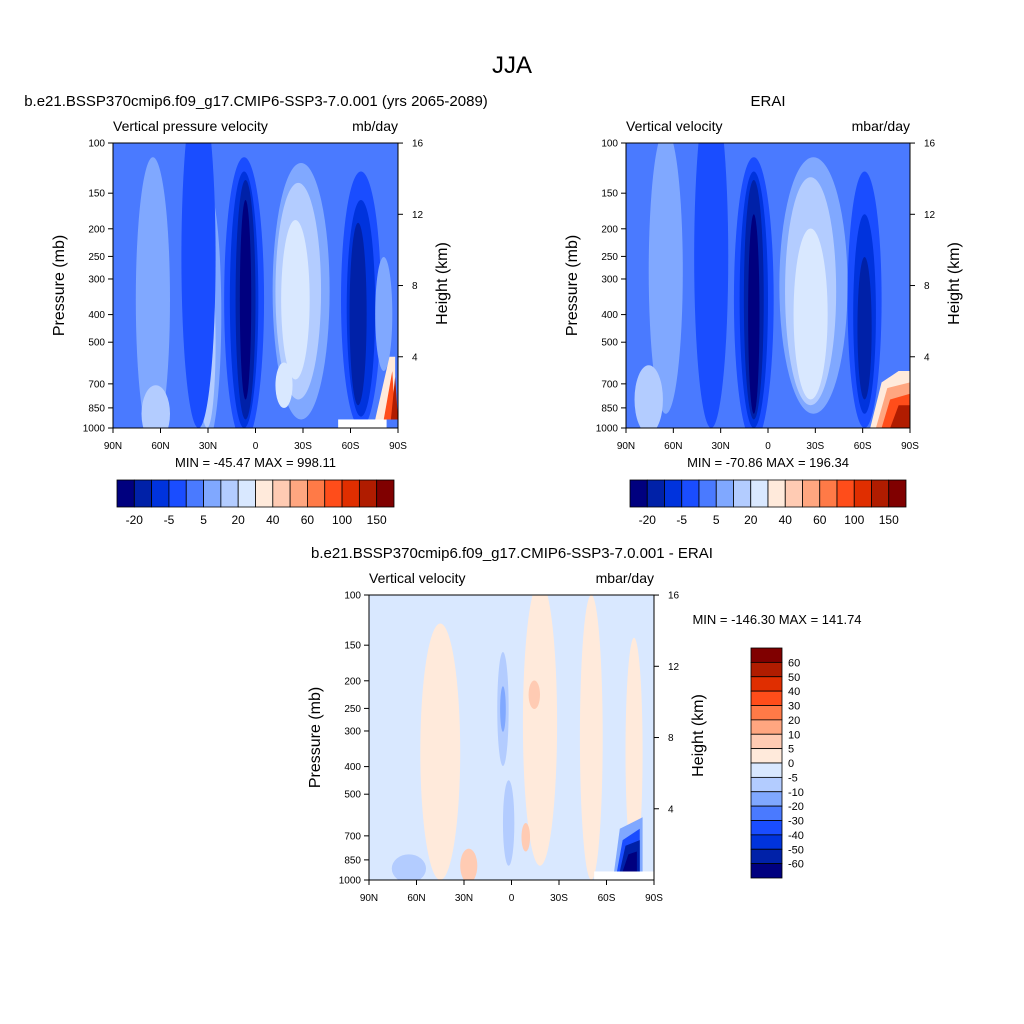 The image size is (1024, 1024). I want to click on colorbar-label: 40, so click(273, 520).